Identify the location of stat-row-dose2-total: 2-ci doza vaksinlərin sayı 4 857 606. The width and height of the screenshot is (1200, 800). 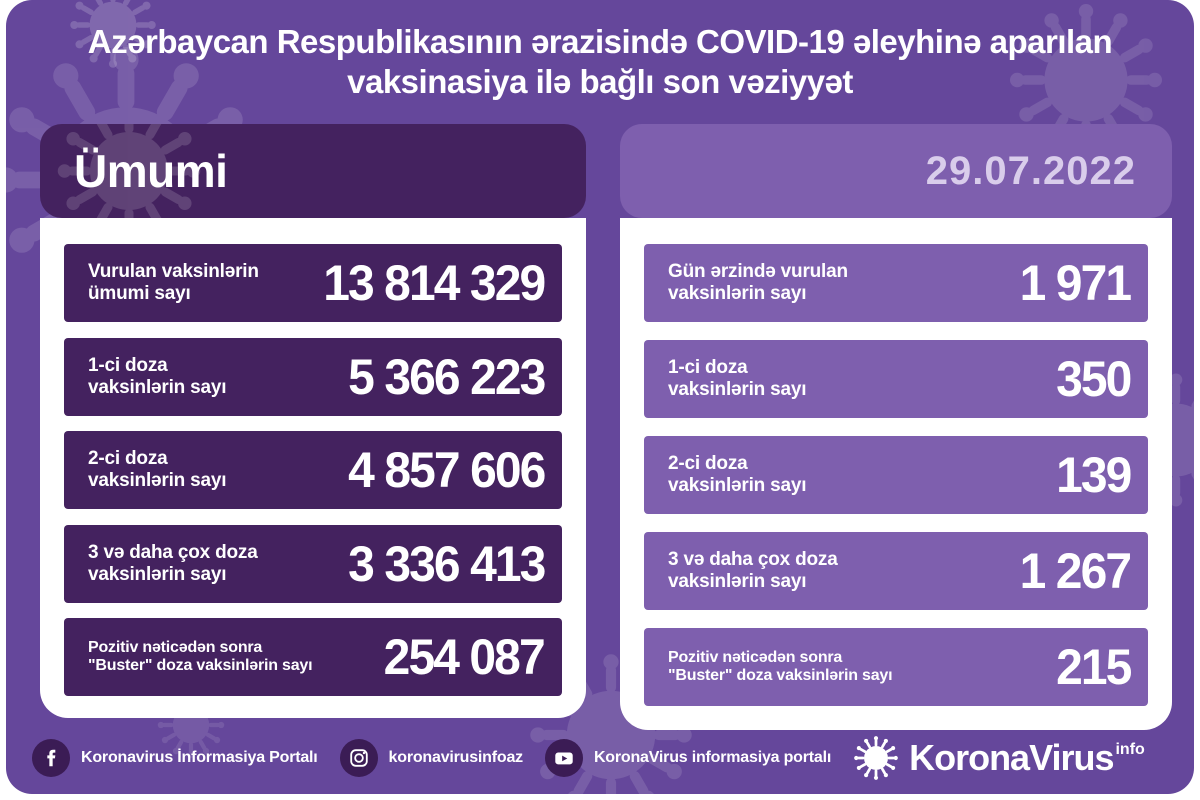
(313, 470).